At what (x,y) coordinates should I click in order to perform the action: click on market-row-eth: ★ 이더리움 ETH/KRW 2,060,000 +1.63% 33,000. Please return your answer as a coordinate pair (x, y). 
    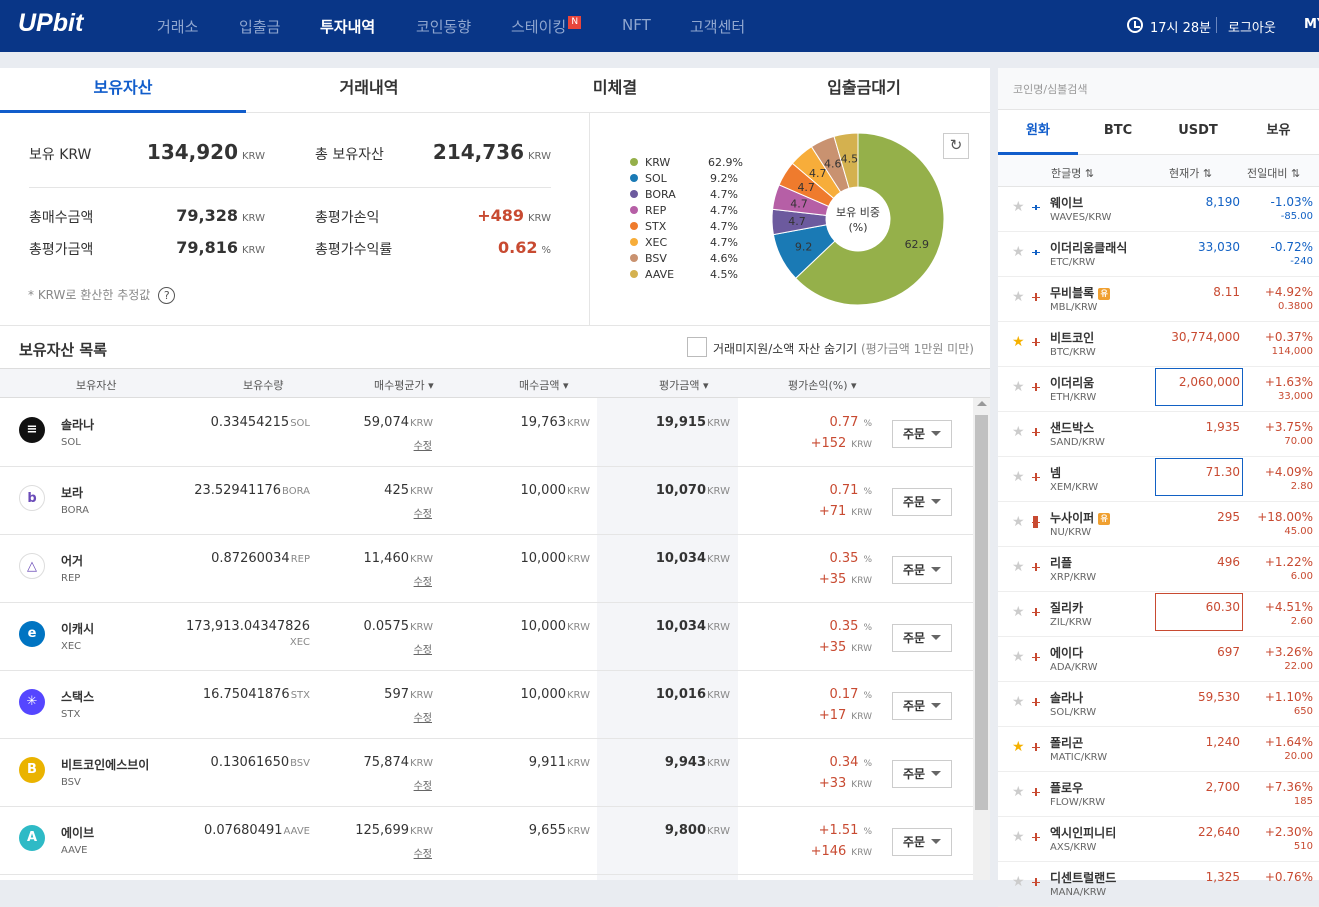
    Looking at the image, I should click on (1158, 389).